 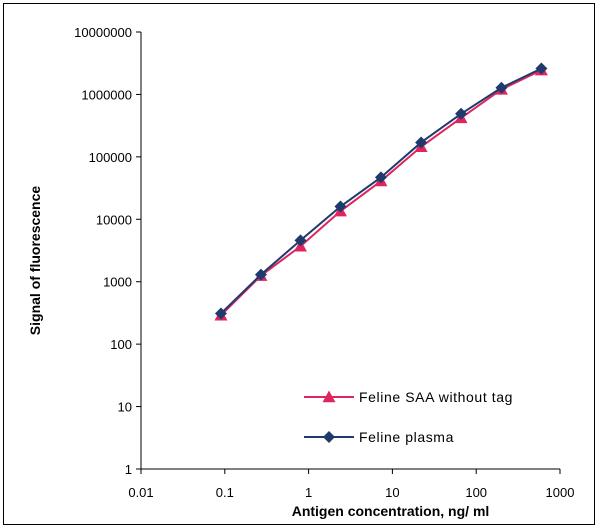 I want to click on y-tick-label: 1000000, so click(x=106, y=94).